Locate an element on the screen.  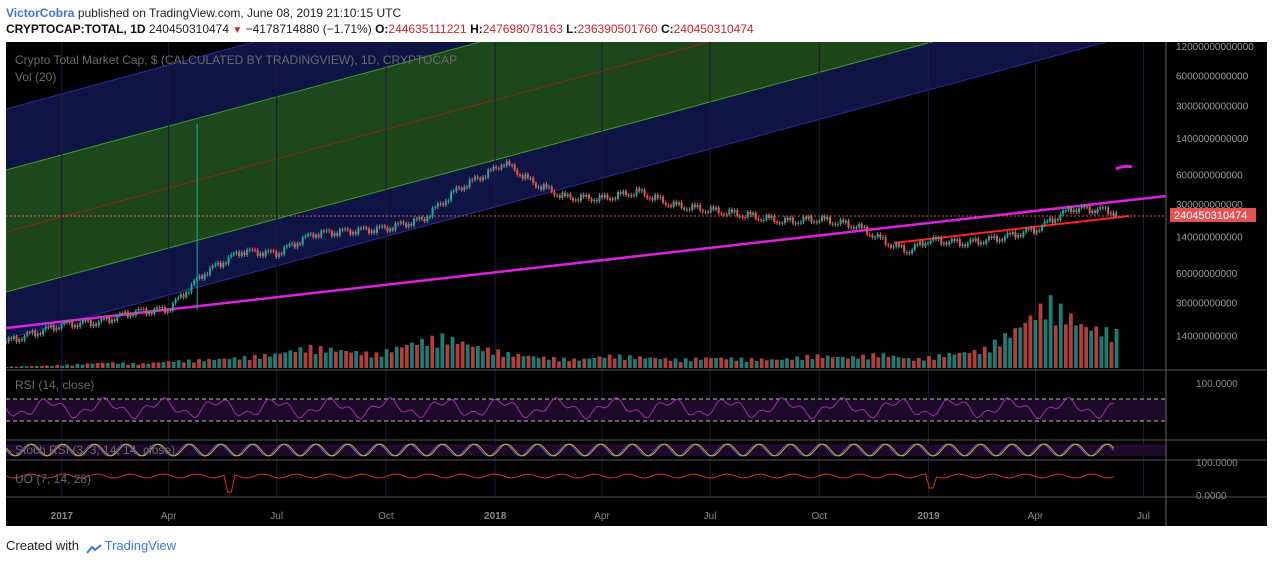
low-value: 236390501760 is located at coordinates (617, 29).